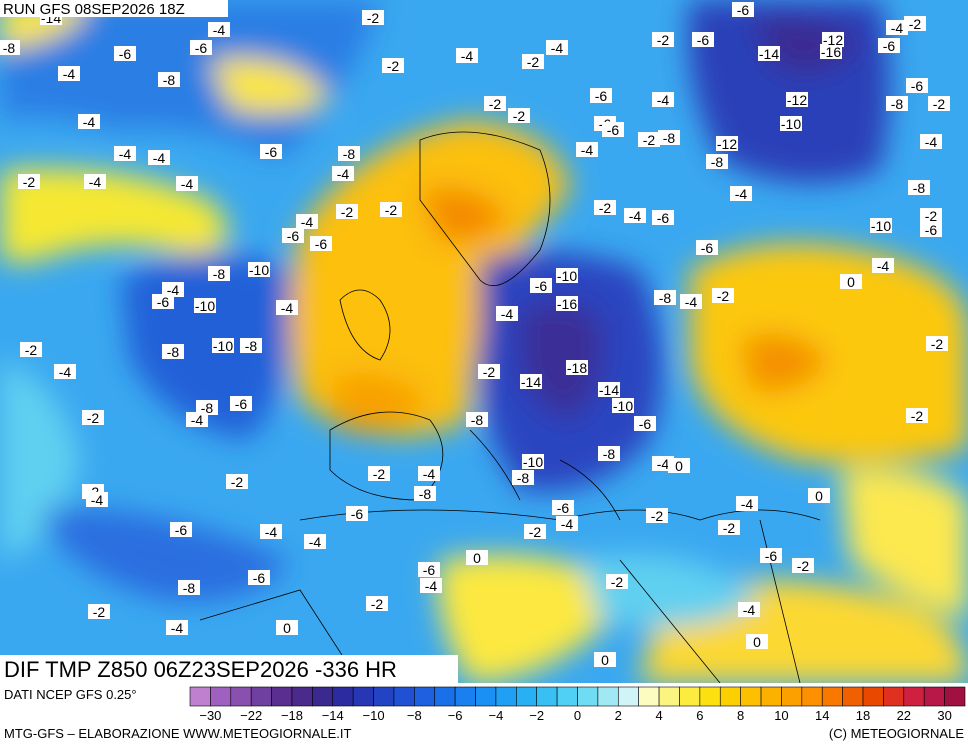  Describe the element at coordinates (94, 9) in the screenshot. I see `run-title: RUN GFS 08SEP2026 18Z` at that location.